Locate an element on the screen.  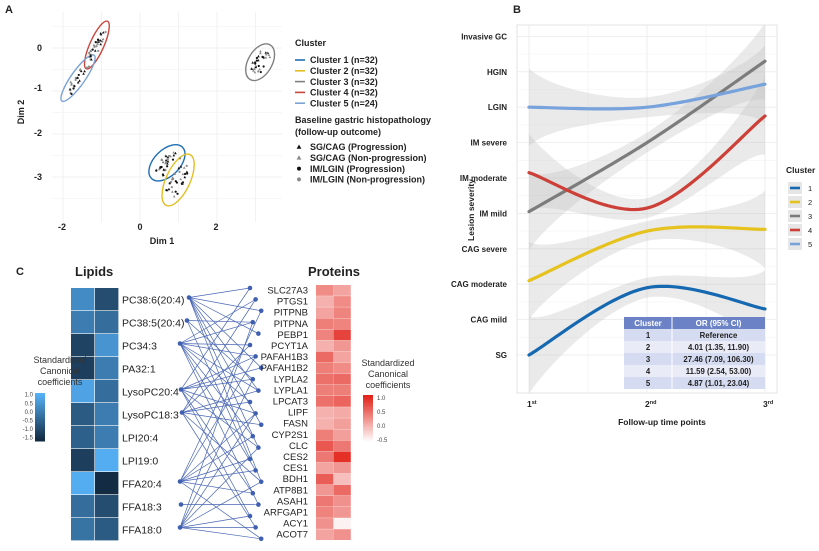
lipid-label: FFA18:0 is located at coordinates (142, 531).